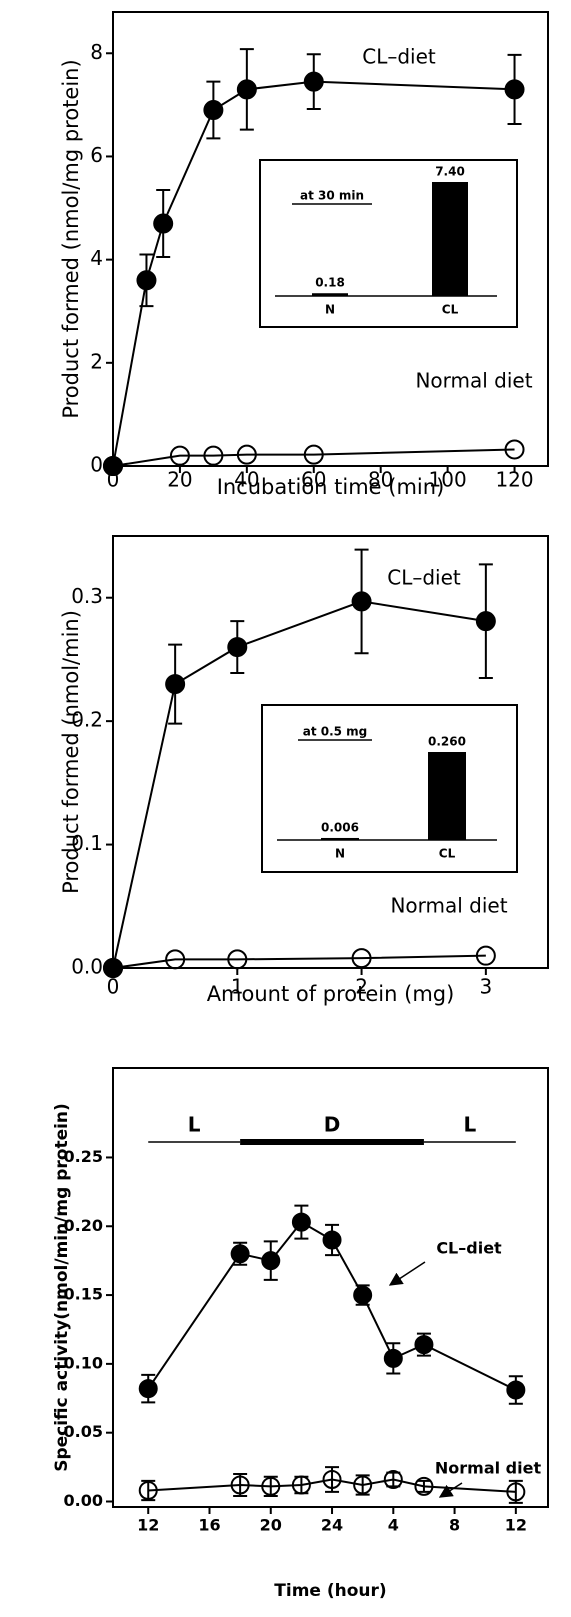 The image size is (571, 1617). What do you see at coordinates (330, 310) in the screenshot?
I see `inset-category-label: N` at bounding box center [330, 310].